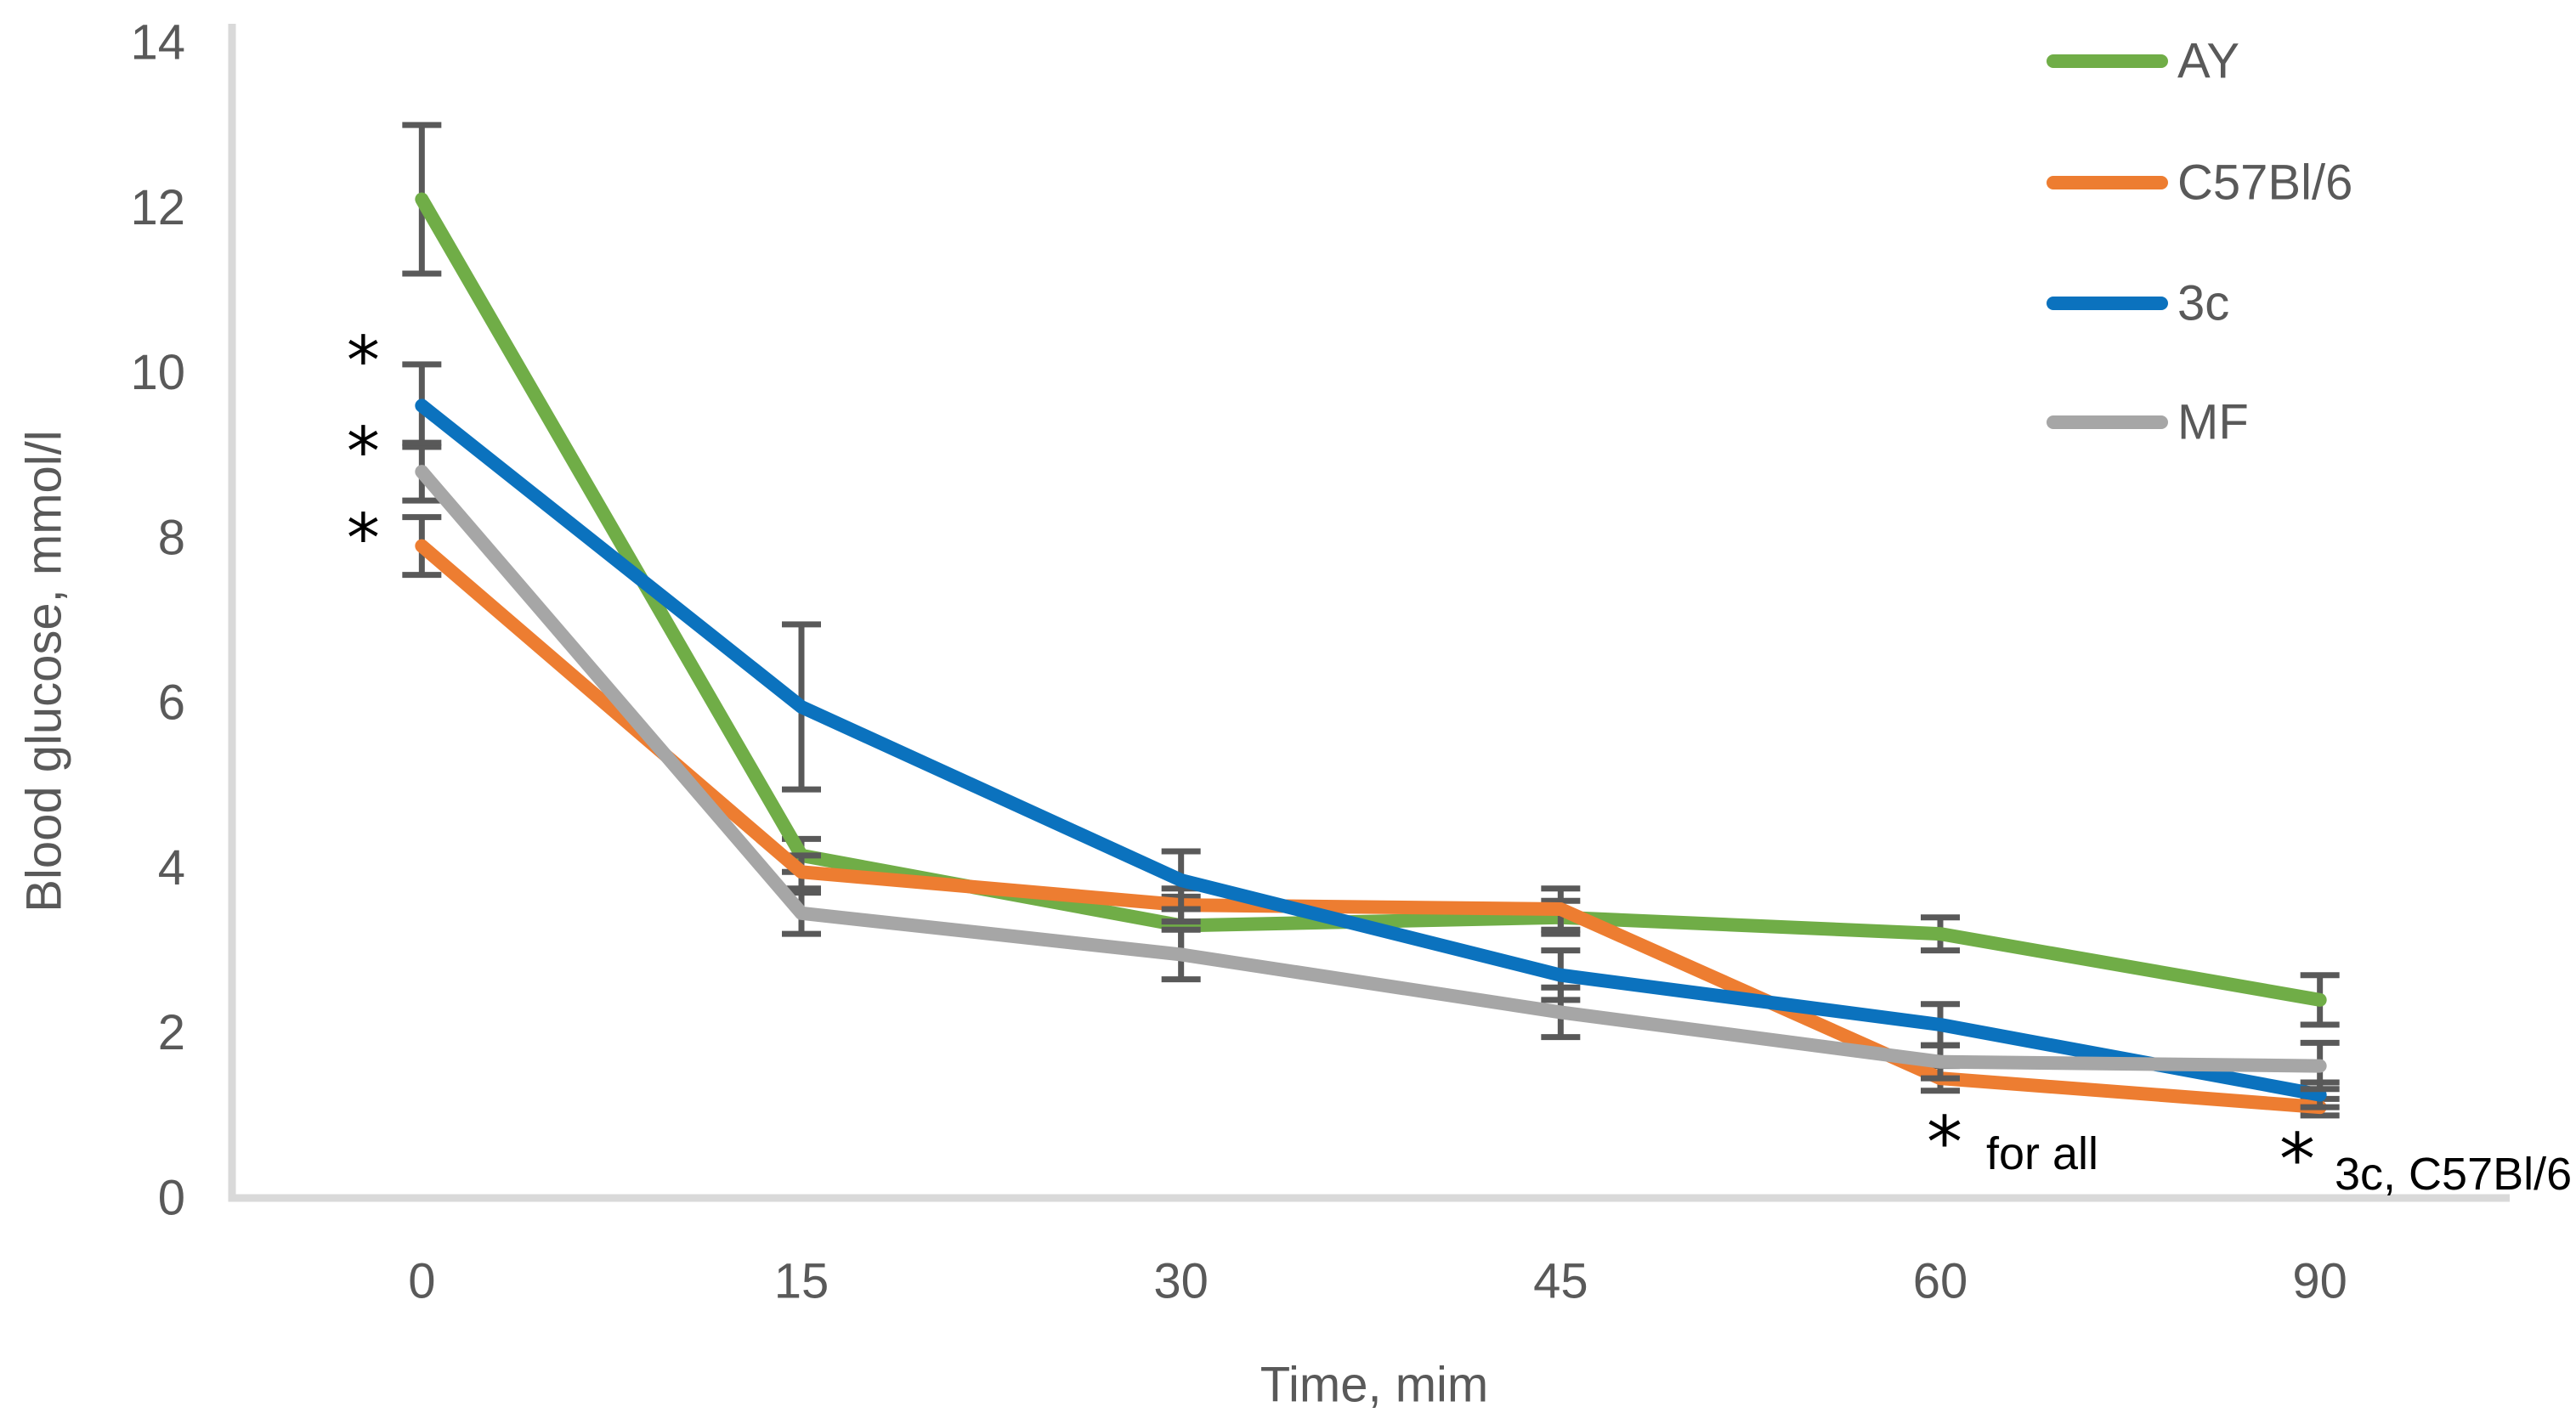  What do you see at coordinates (2208, 61) in the screenshot?
I see `legend-label: AY` at bounding box center [2208, 61].